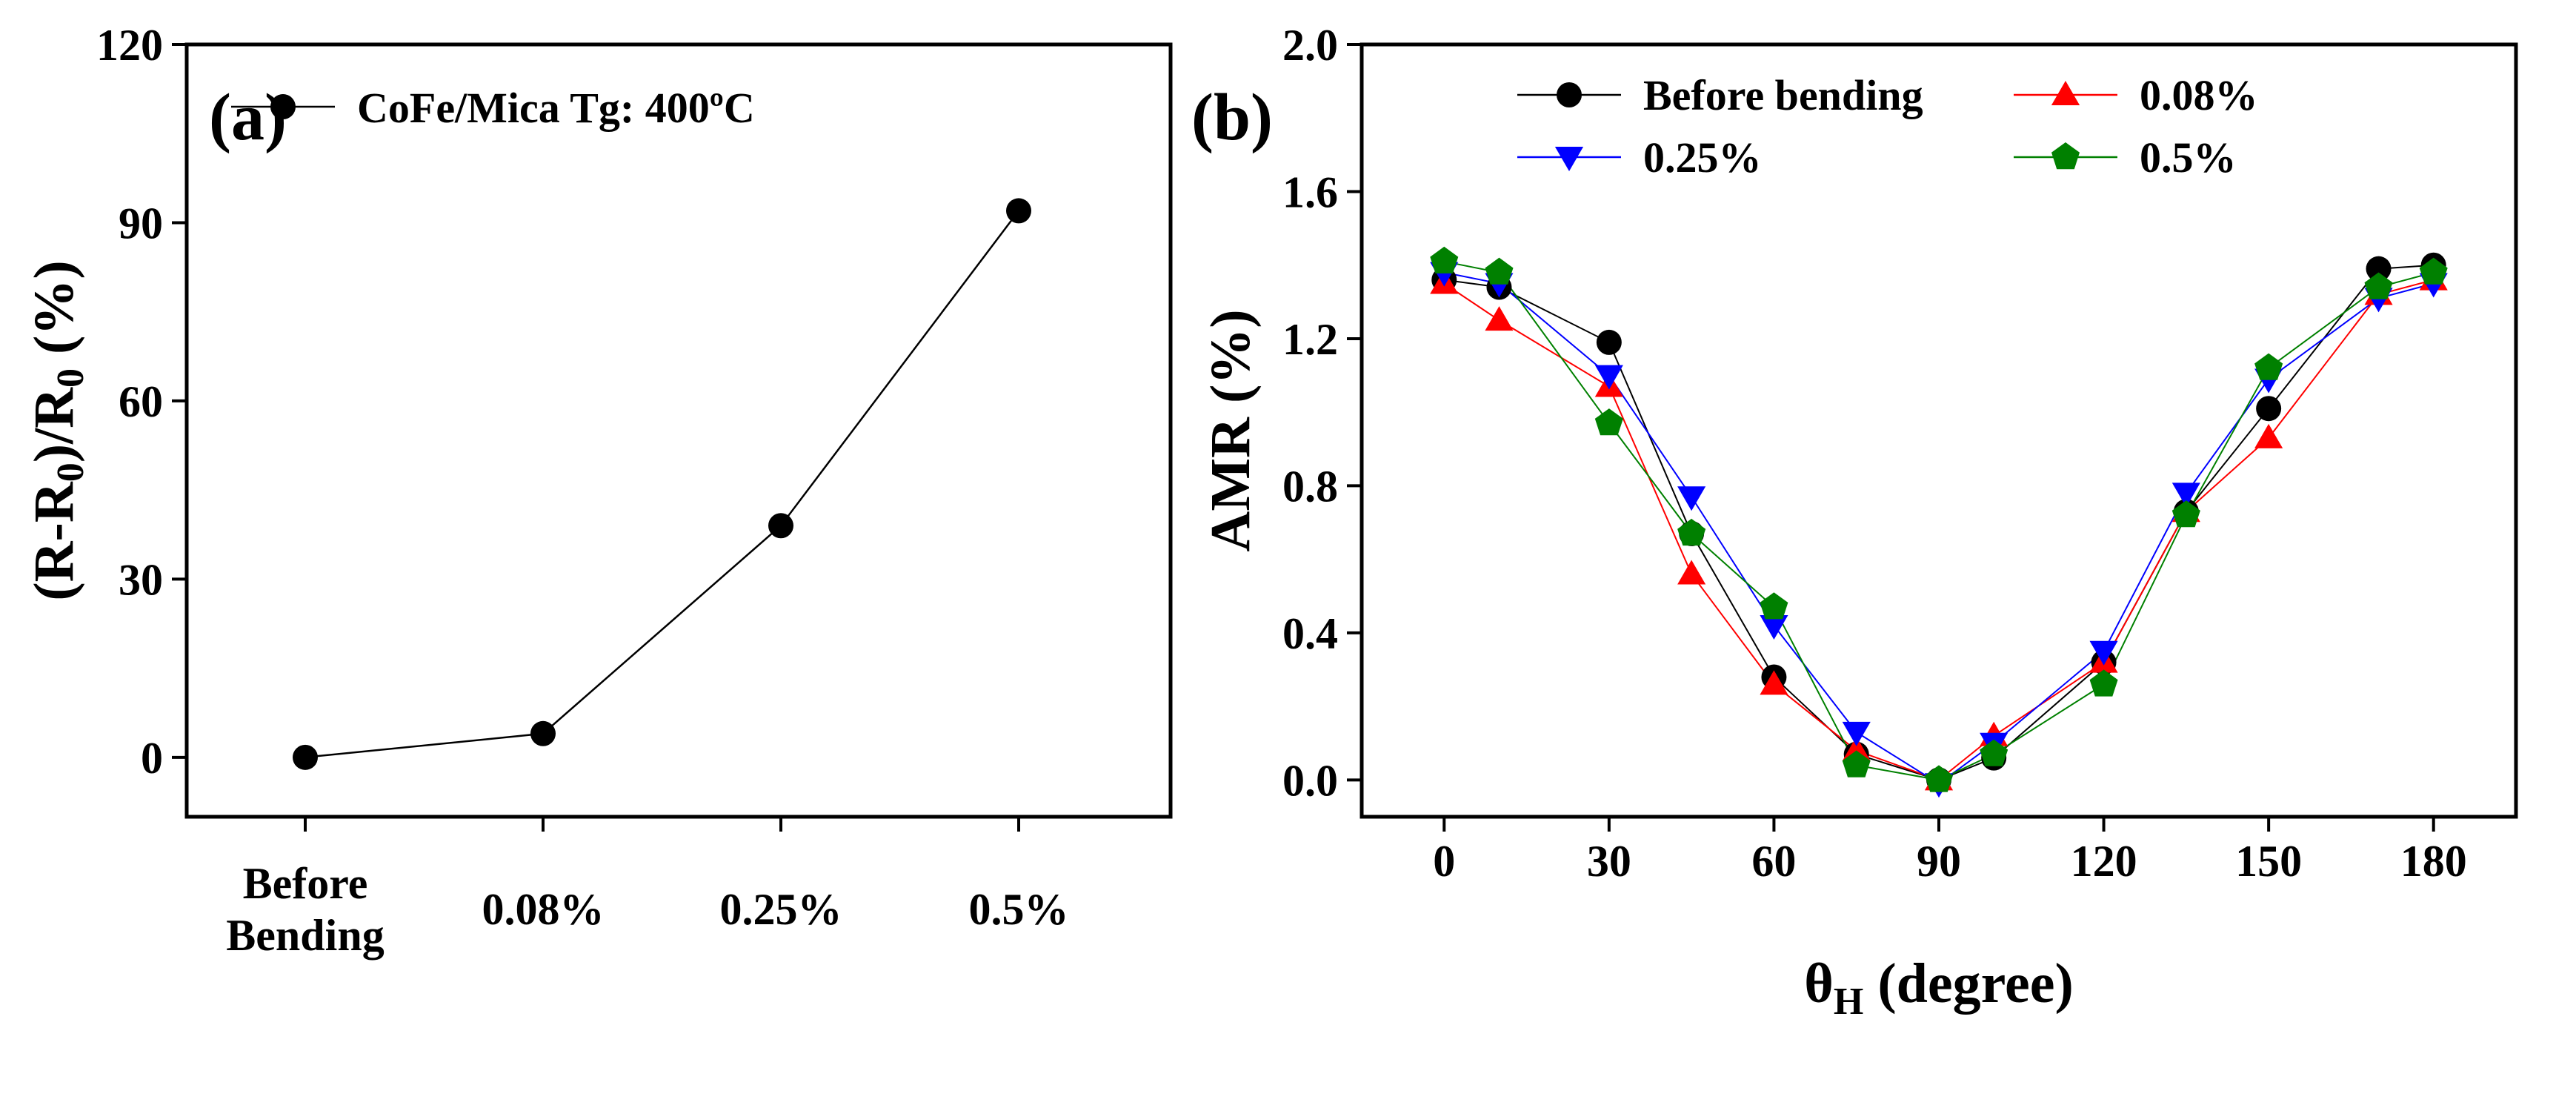 The image size is (2576, 1111). What do you see at coordinates (1232, 117) in the screenshot?
I see `panel-b-label: (b)` at bounding box center [1232, 117].